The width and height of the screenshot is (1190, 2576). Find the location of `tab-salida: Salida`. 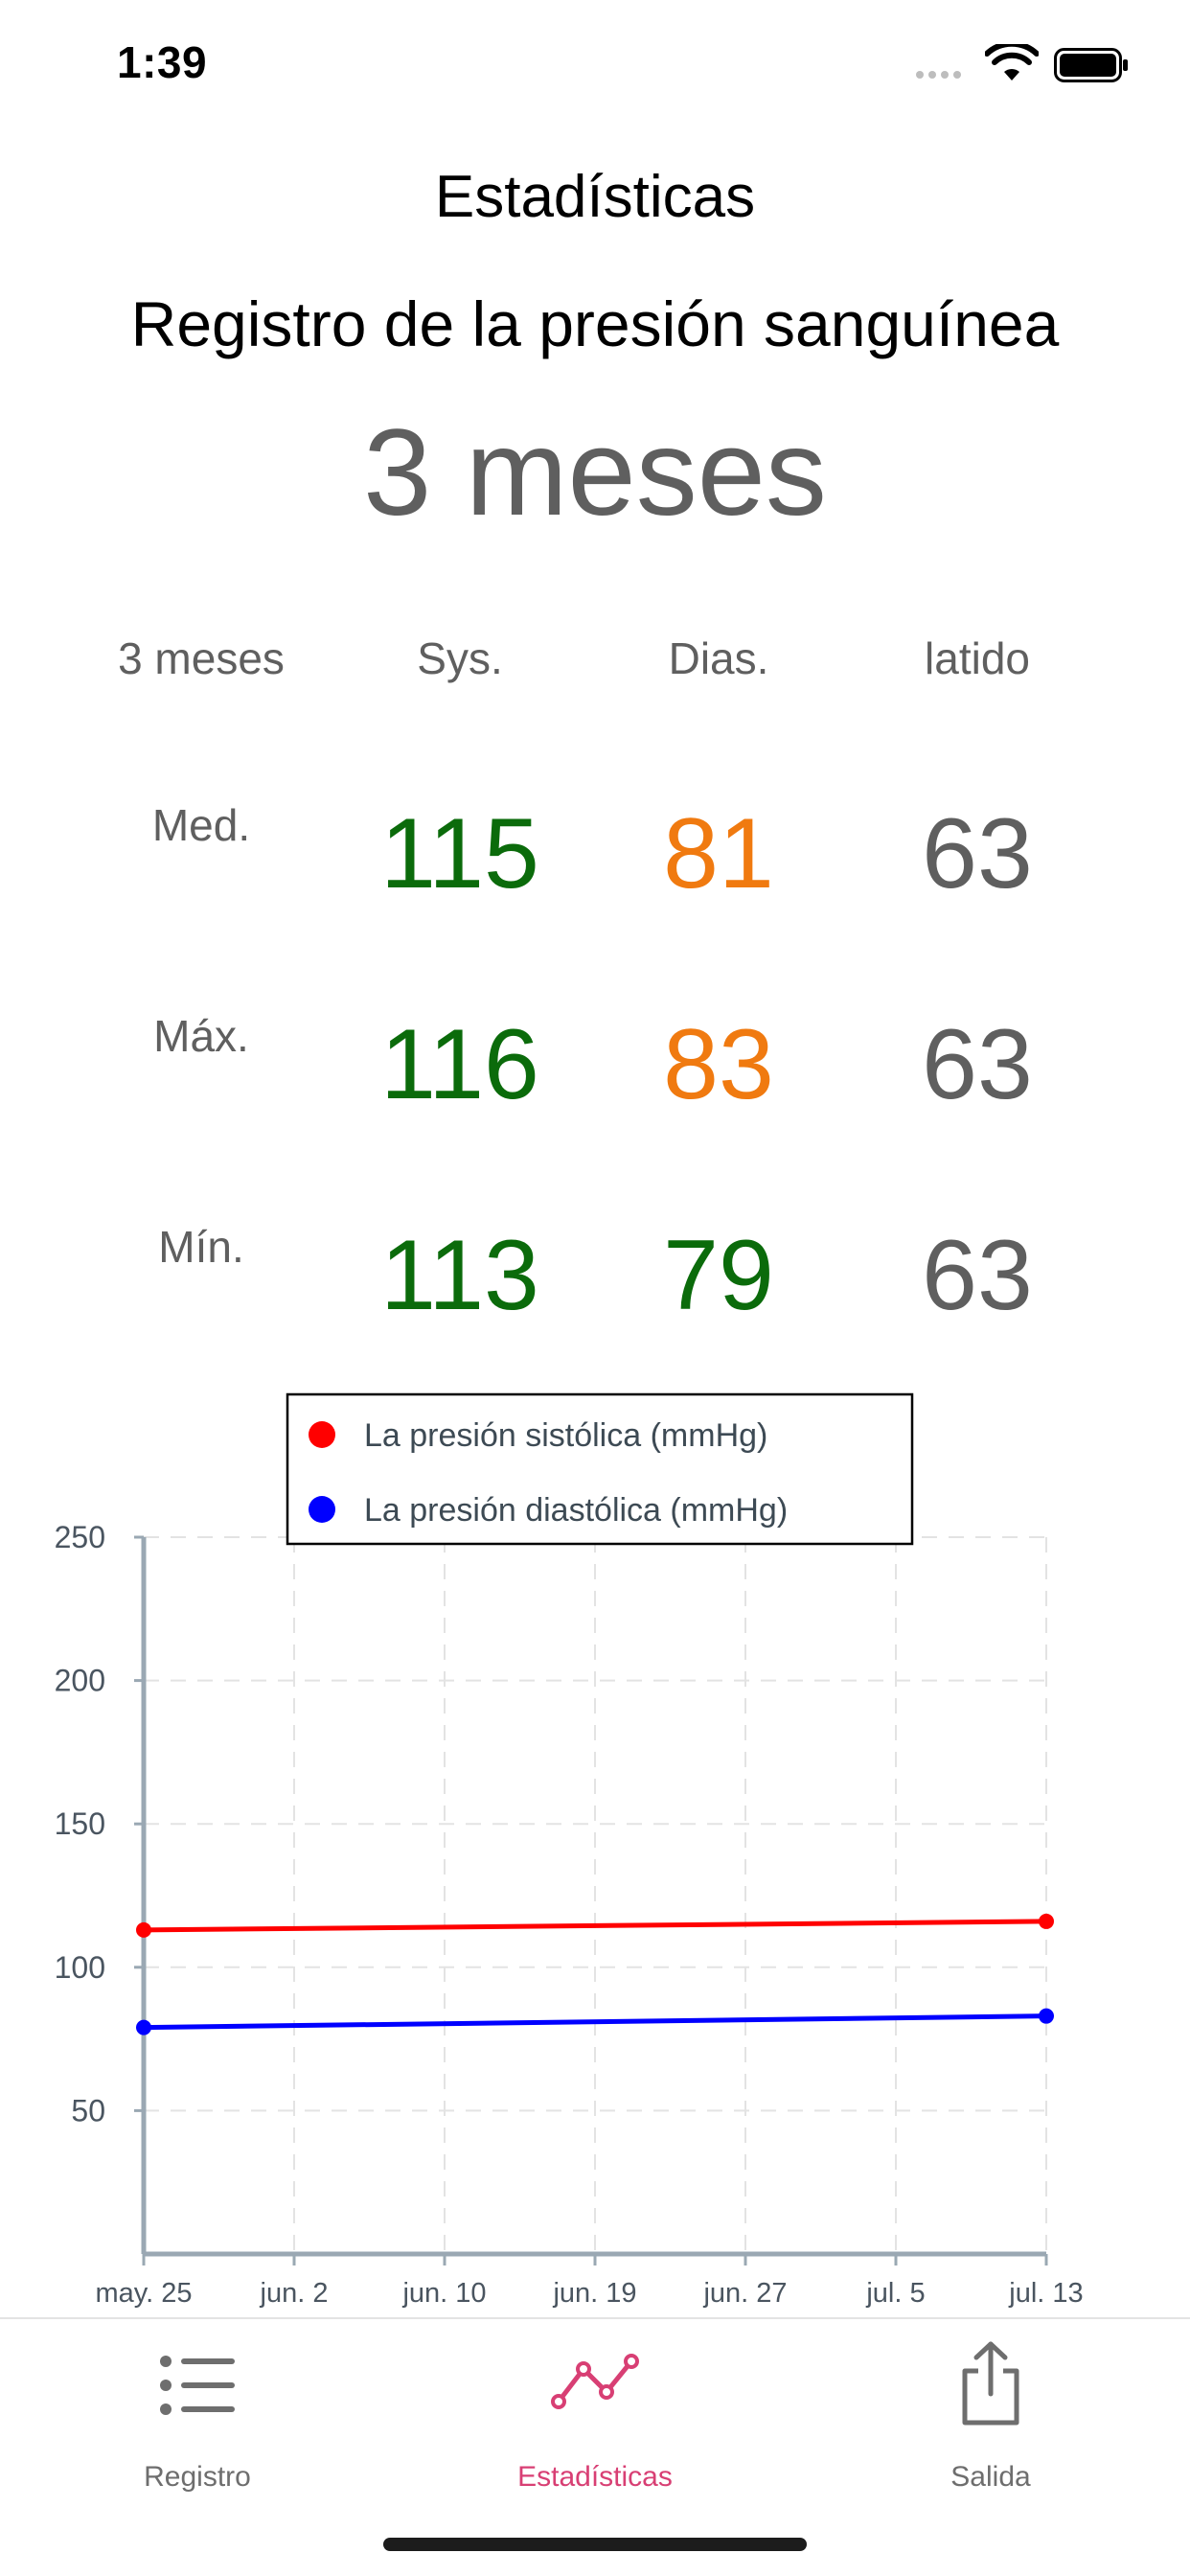

tab-salida: Salida is located at coordinates (990, 2415).